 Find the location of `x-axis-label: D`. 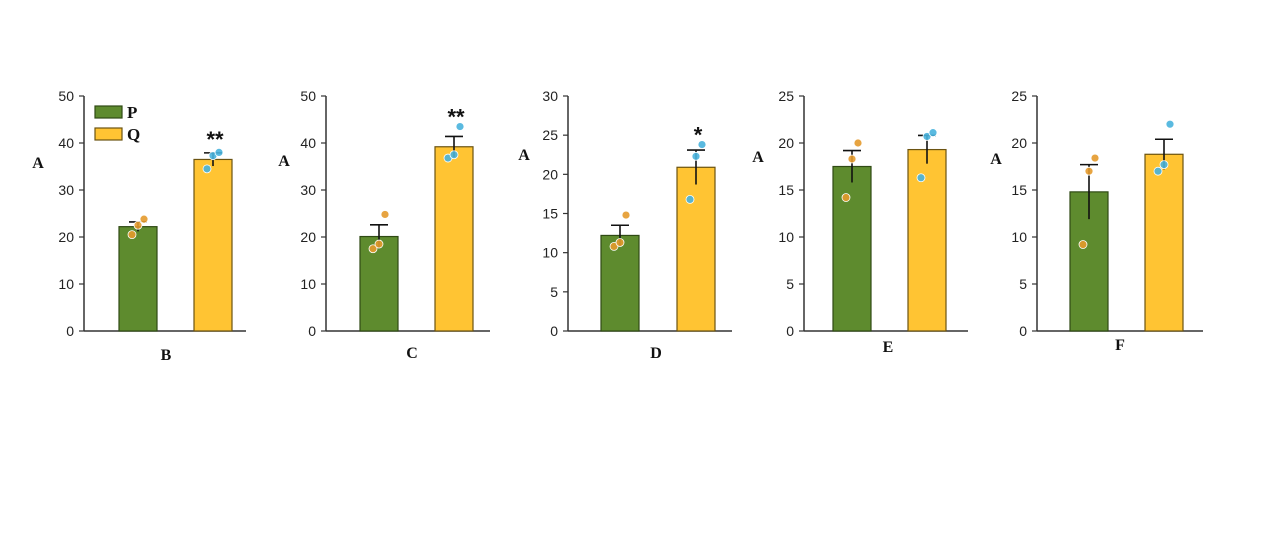

x-axis-label: D is located at coordinates (656, 353).